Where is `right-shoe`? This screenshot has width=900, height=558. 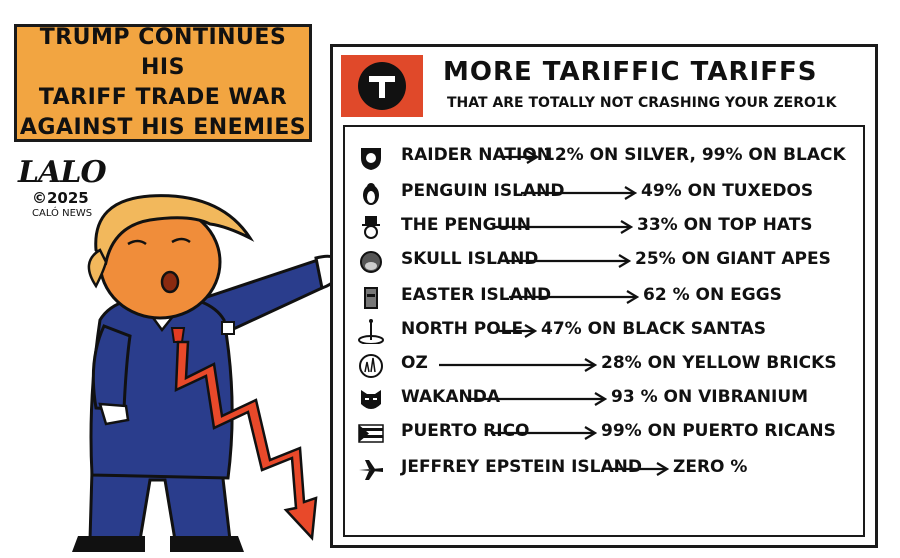
right-shoe is located at coordinates (207, 544).